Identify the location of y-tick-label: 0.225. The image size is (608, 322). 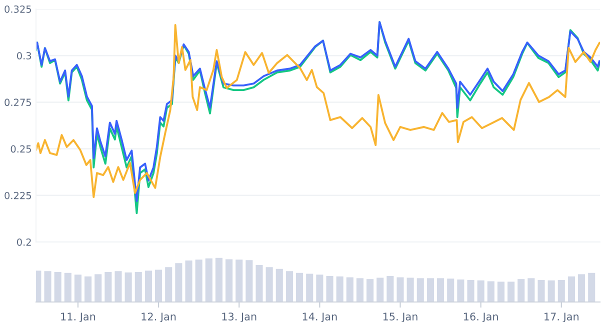
(17, 196).